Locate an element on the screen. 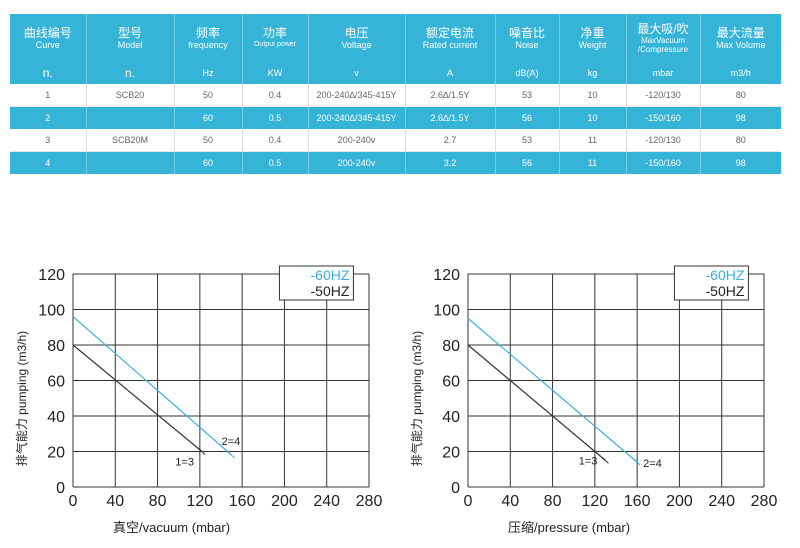 The height and width of the screenshot is (548, 800). table-cell: 2 is located at coordinates (48, 117).